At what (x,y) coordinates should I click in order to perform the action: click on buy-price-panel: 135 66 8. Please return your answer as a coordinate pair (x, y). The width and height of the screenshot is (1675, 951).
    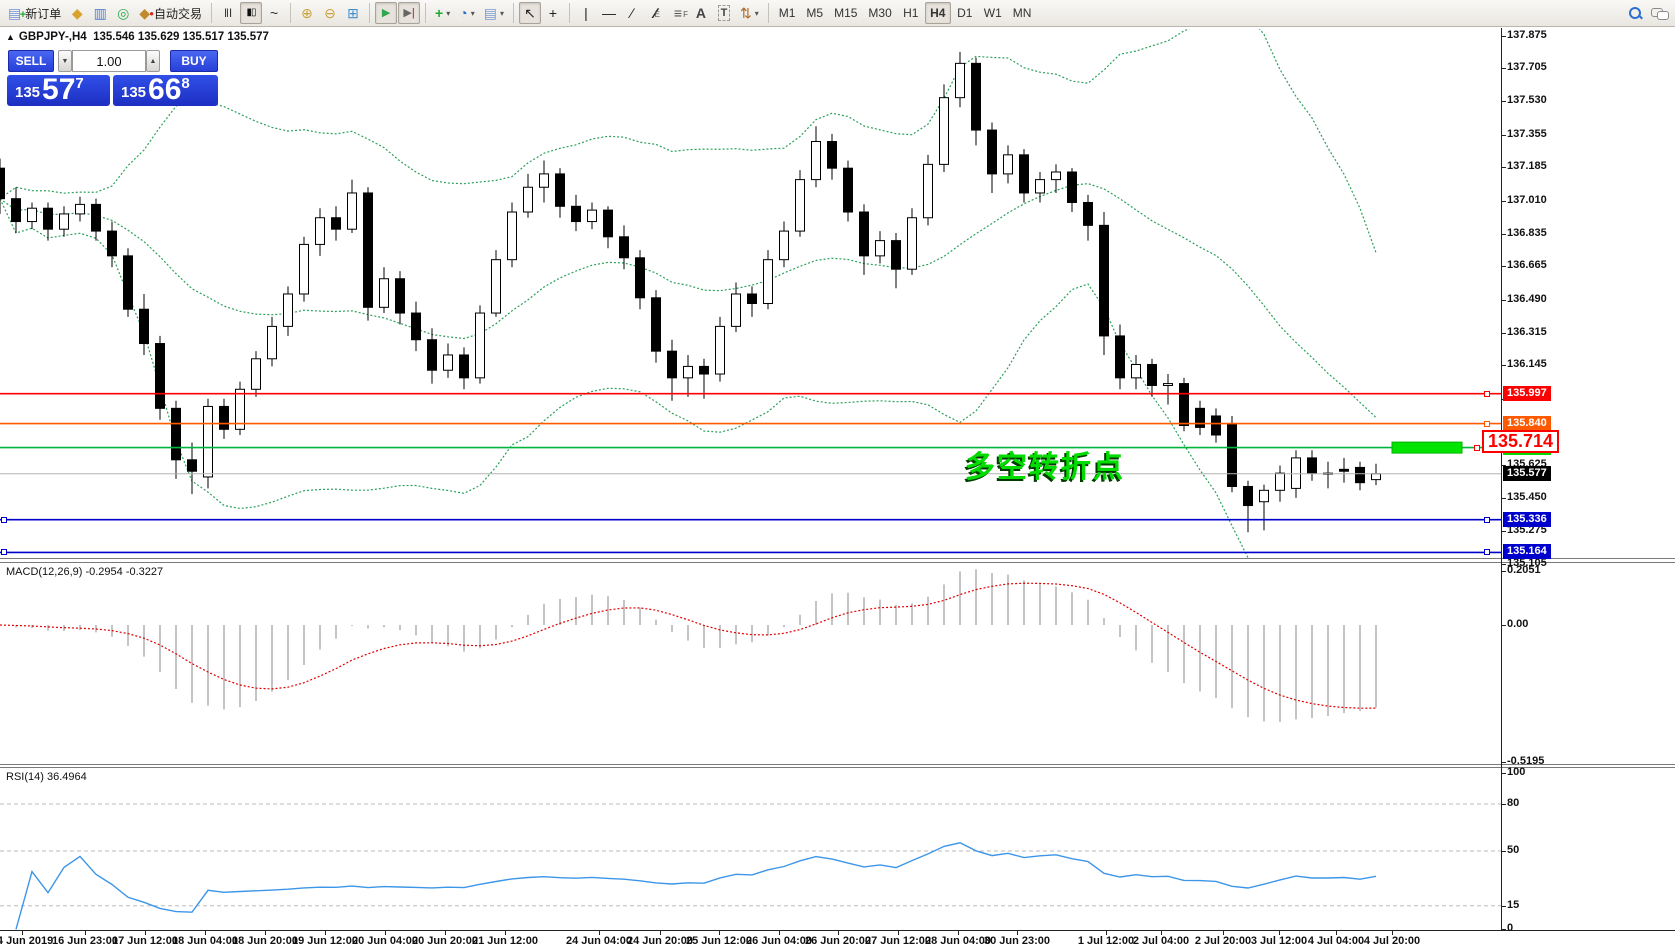
    Looking at the image, I should click on (165, 90).